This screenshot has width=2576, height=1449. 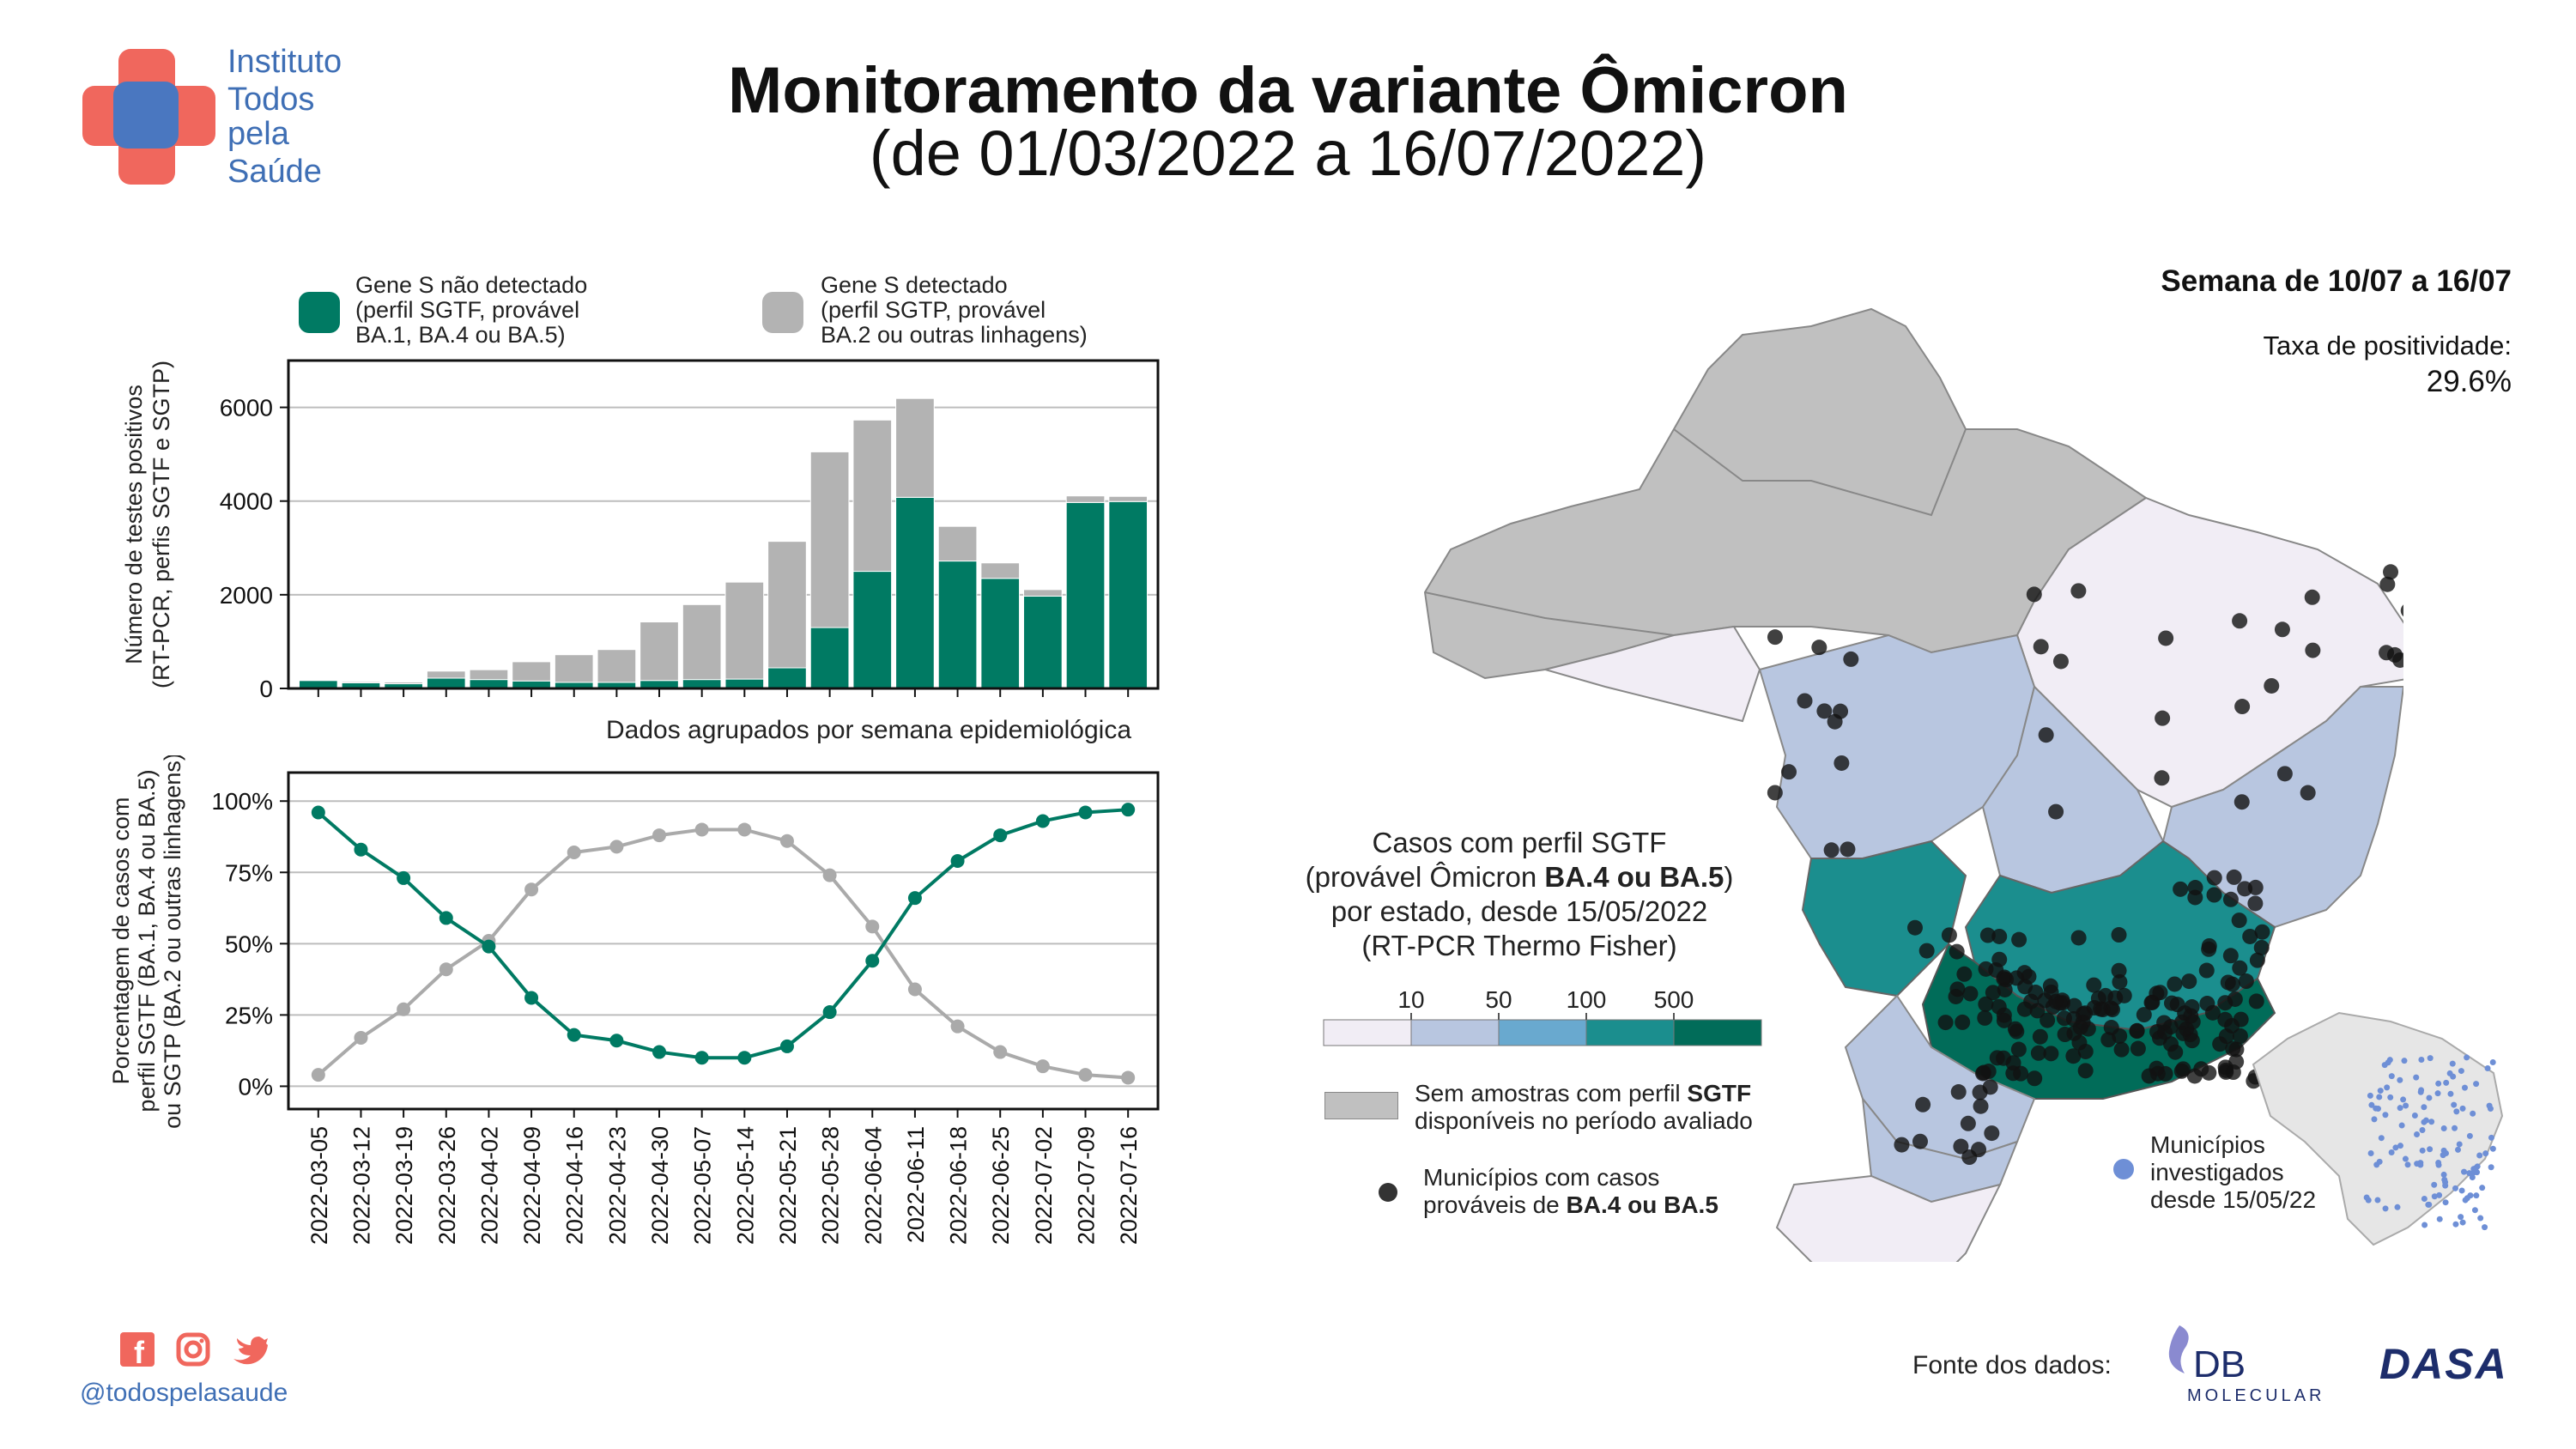 I want to click on scale-label: 500, so click(x=1674, y=999).